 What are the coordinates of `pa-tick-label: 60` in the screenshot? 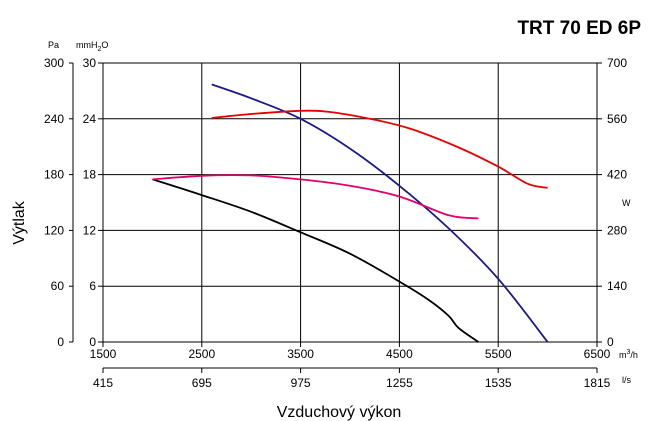 It's located at (58, 286).